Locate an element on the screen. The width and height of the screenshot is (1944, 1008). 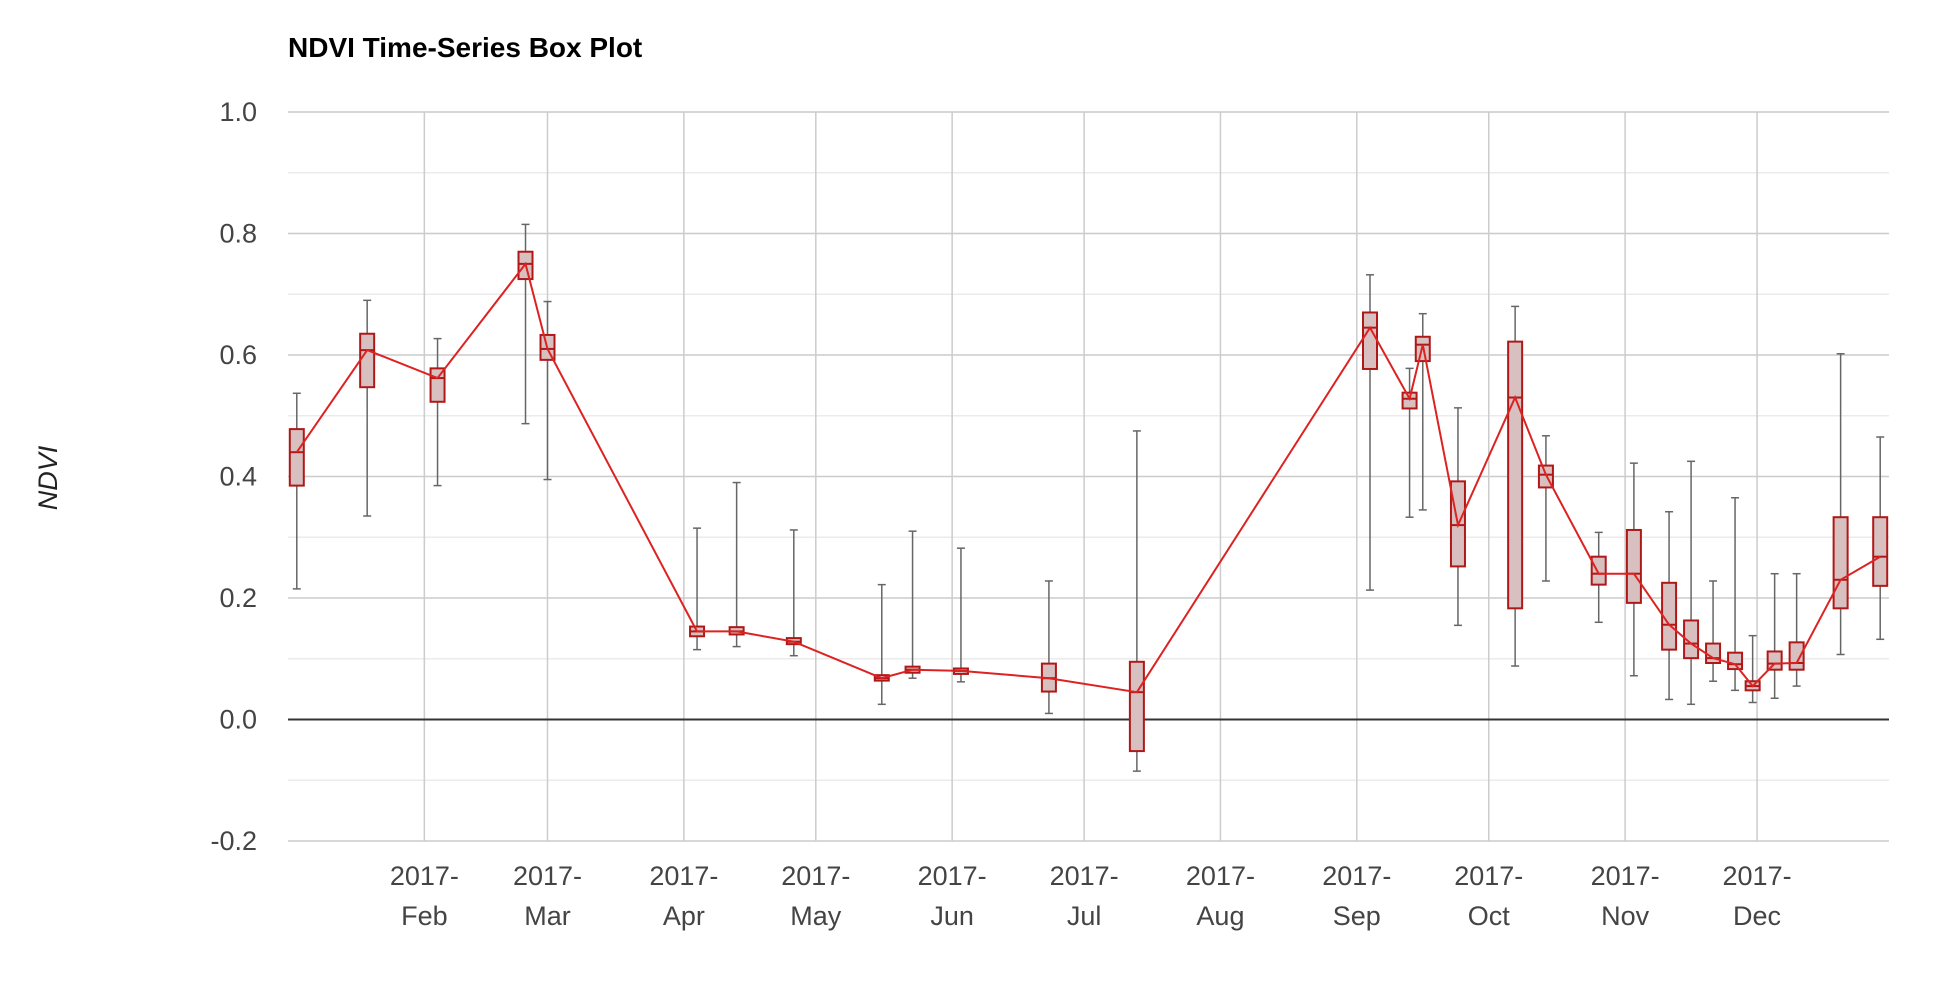
x-tick-label: Mar is located at coordinates (547, 916).